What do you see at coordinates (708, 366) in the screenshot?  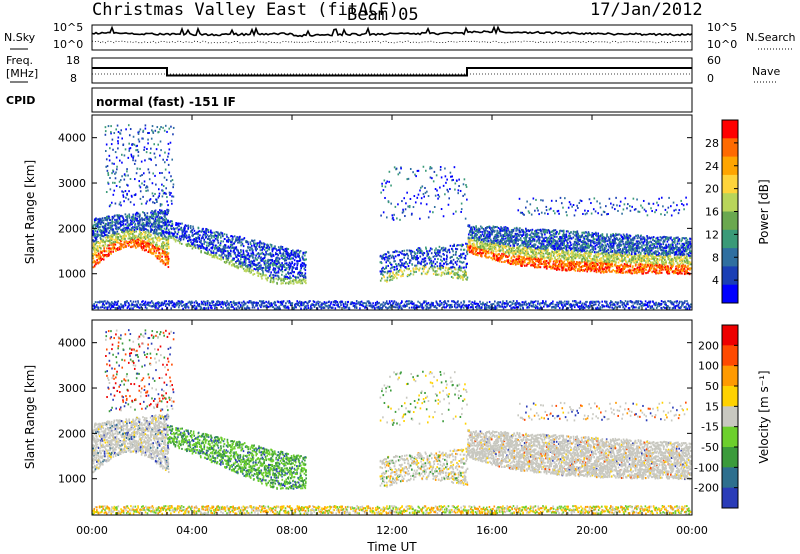 I see `colorbar-tick-label: 100` at bounding box center [708, 366].